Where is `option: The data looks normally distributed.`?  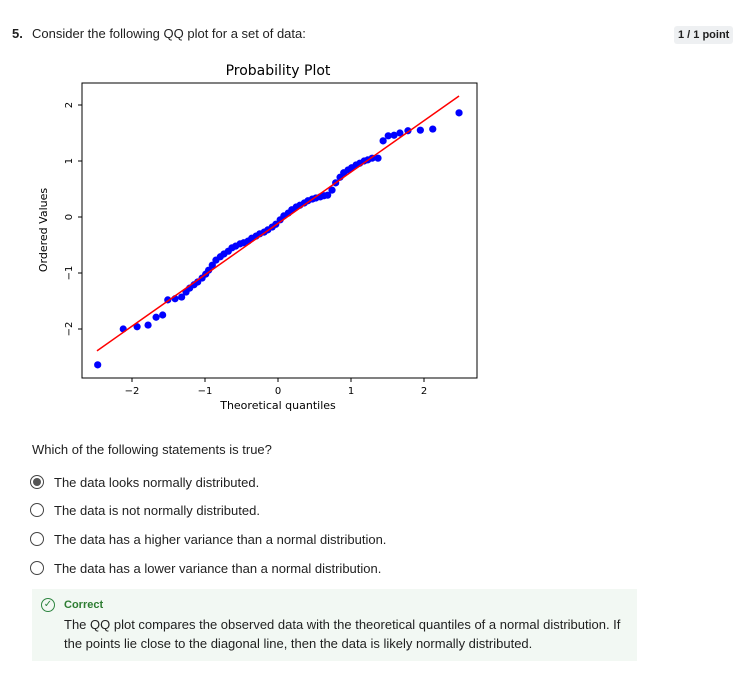
option: The data looks normally distributed. is located at coordinates (144, 482).